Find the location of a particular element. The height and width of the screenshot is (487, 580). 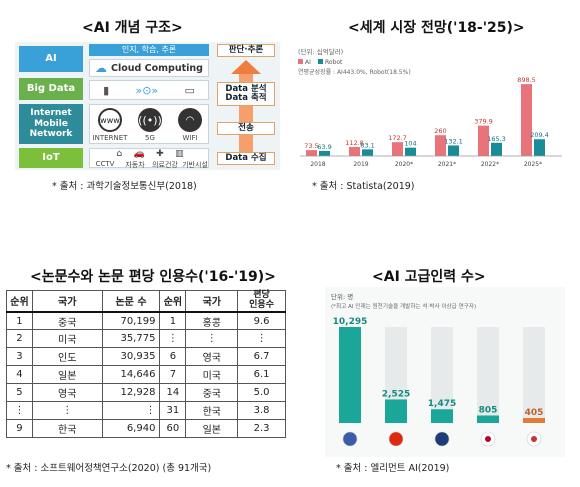

table-cell: 14,646 is located at coordinates (131, 375).